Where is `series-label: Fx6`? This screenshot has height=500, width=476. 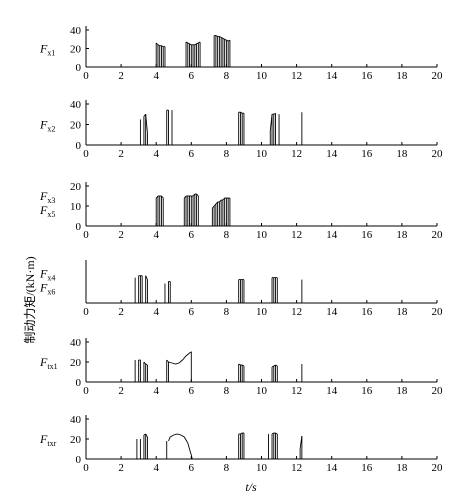 series-label: Fx6 is located at coordinates (47, 289).